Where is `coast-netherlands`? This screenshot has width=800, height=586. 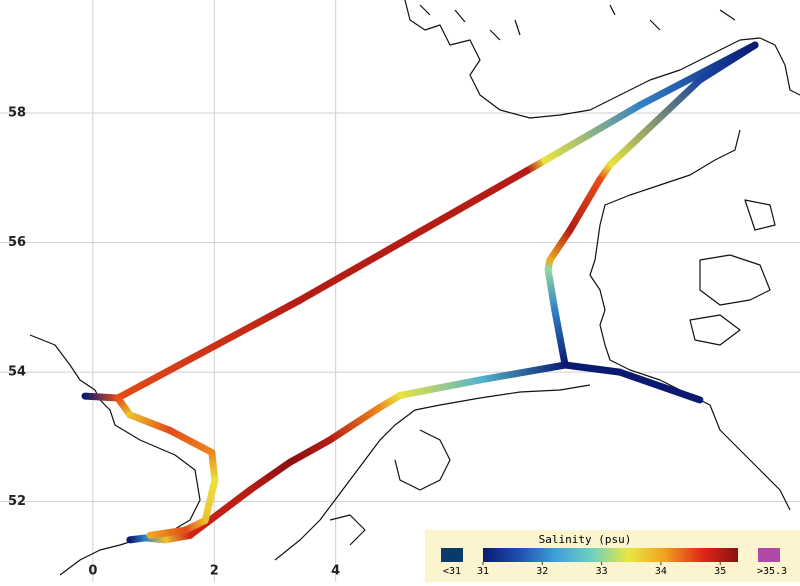 coast-netherlands is located at coordinates (432, 472).